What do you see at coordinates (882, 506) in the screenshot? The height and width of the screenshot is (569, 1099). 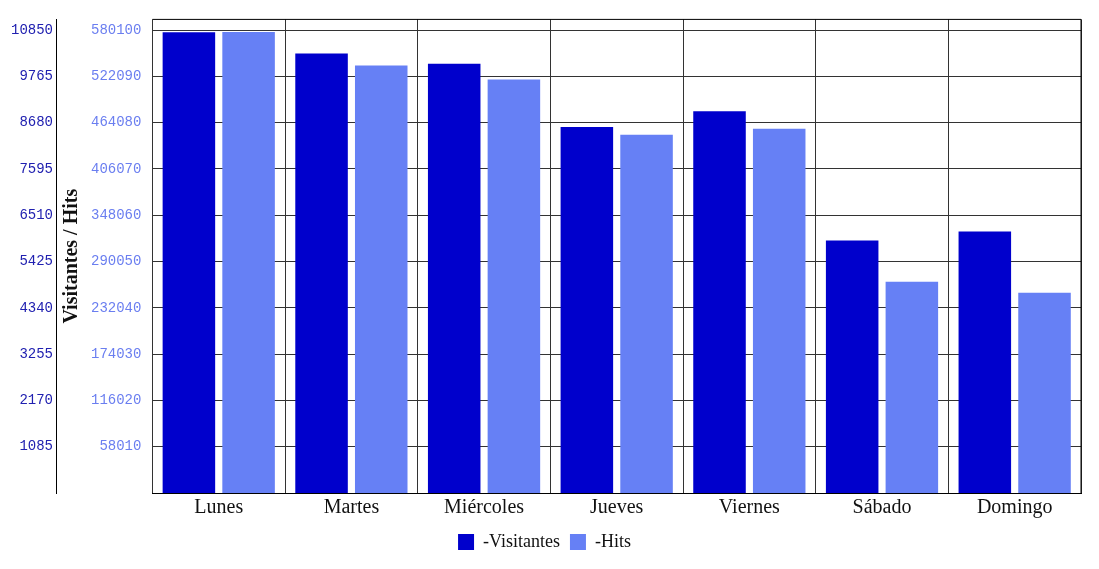 I see `x-tick-label: Sábado` at bounding box center [882, 506].